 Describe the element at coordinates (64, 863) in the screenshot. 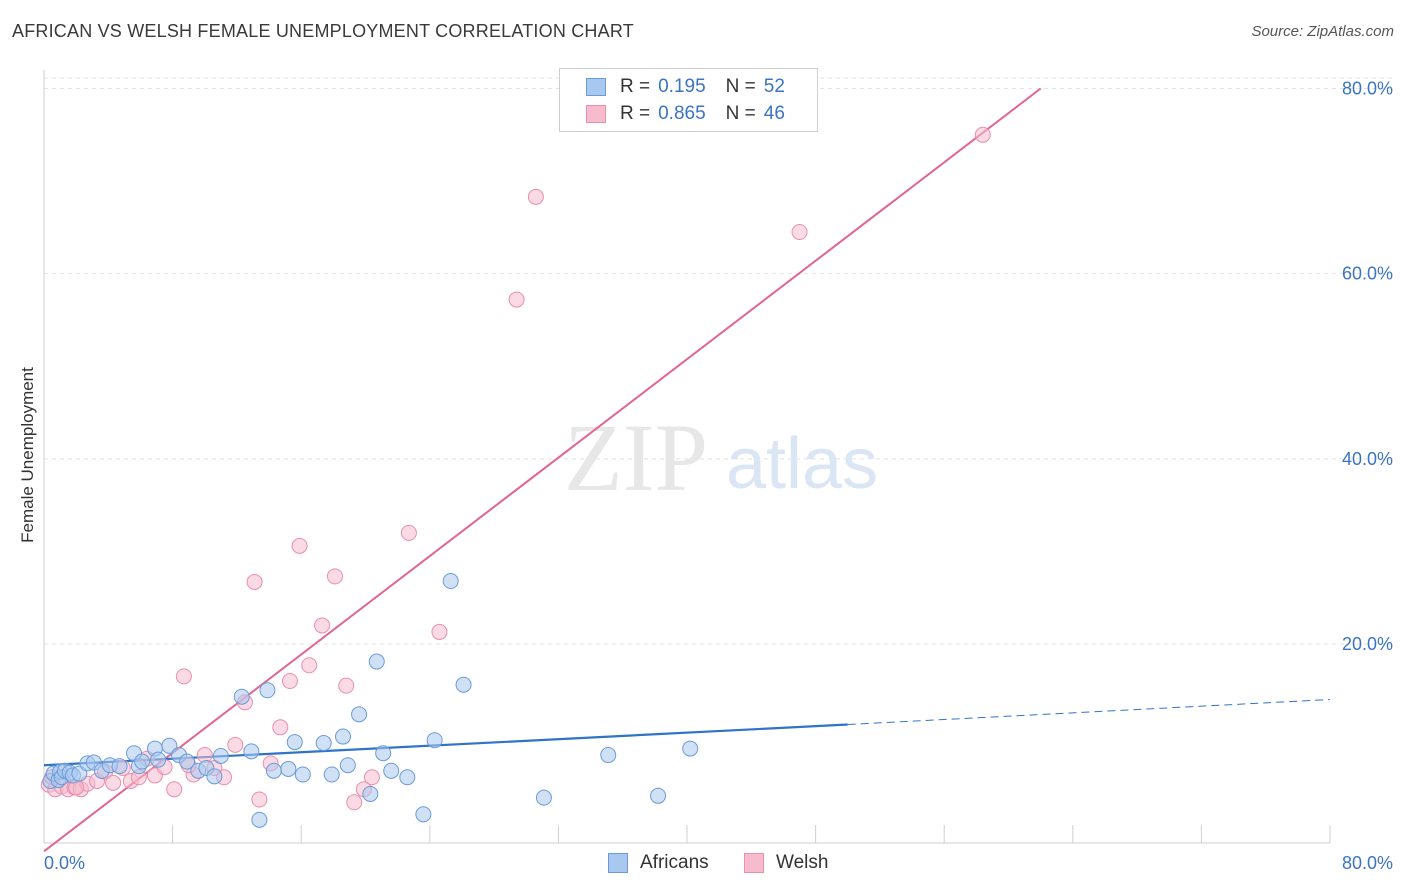

I see `x-tick-label: 0.0%` at that location.